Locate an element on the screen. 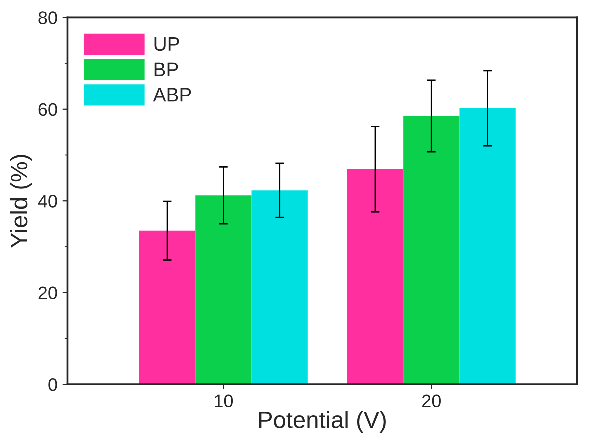  y-axis-title: Yield (%) is located at coordinates (21, 201).